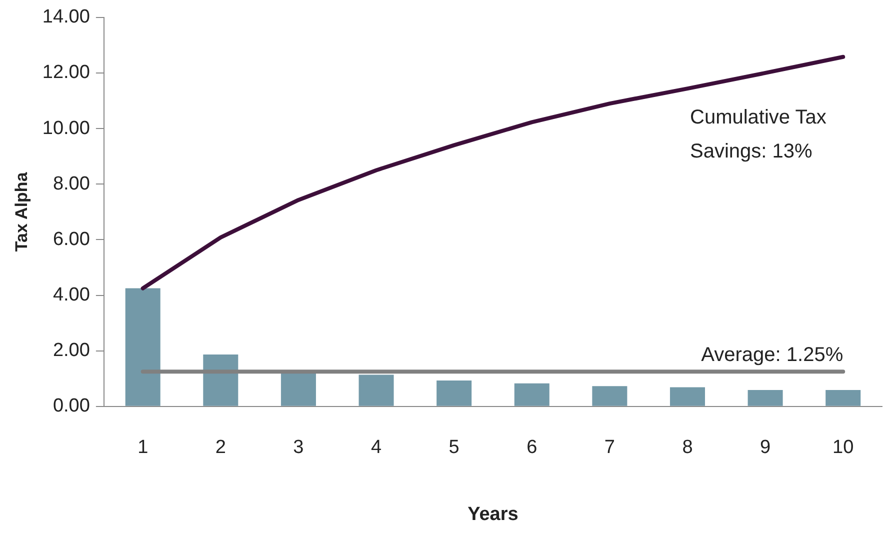 This screenshot has width=886, height=534. What do you see at coordinates (772, 355) in the screenshot?
I see `ref-line-label: Average: 1.25%` at bounding box center [772, 355].